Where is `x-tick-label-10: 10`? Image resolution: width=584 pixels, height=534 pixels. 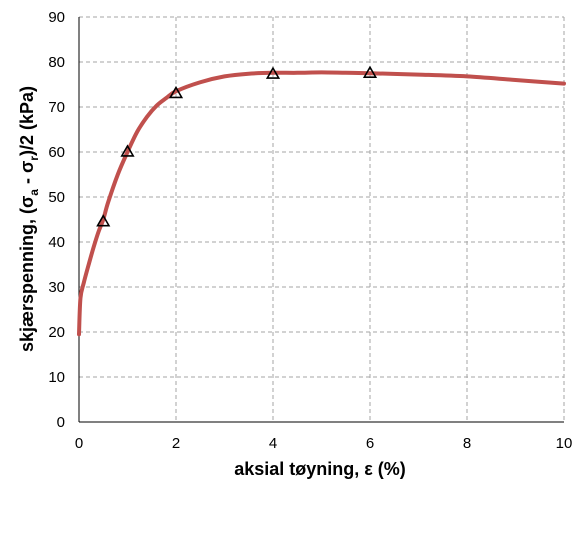
x-tick-label-10: 10 is located at coordinates (564, 443).